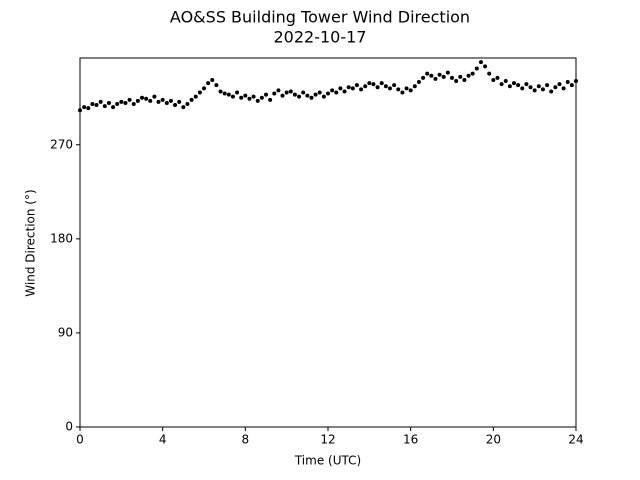 The image size is (640, 480). I want to click on x-tick-label: 24, so click(575, 440).